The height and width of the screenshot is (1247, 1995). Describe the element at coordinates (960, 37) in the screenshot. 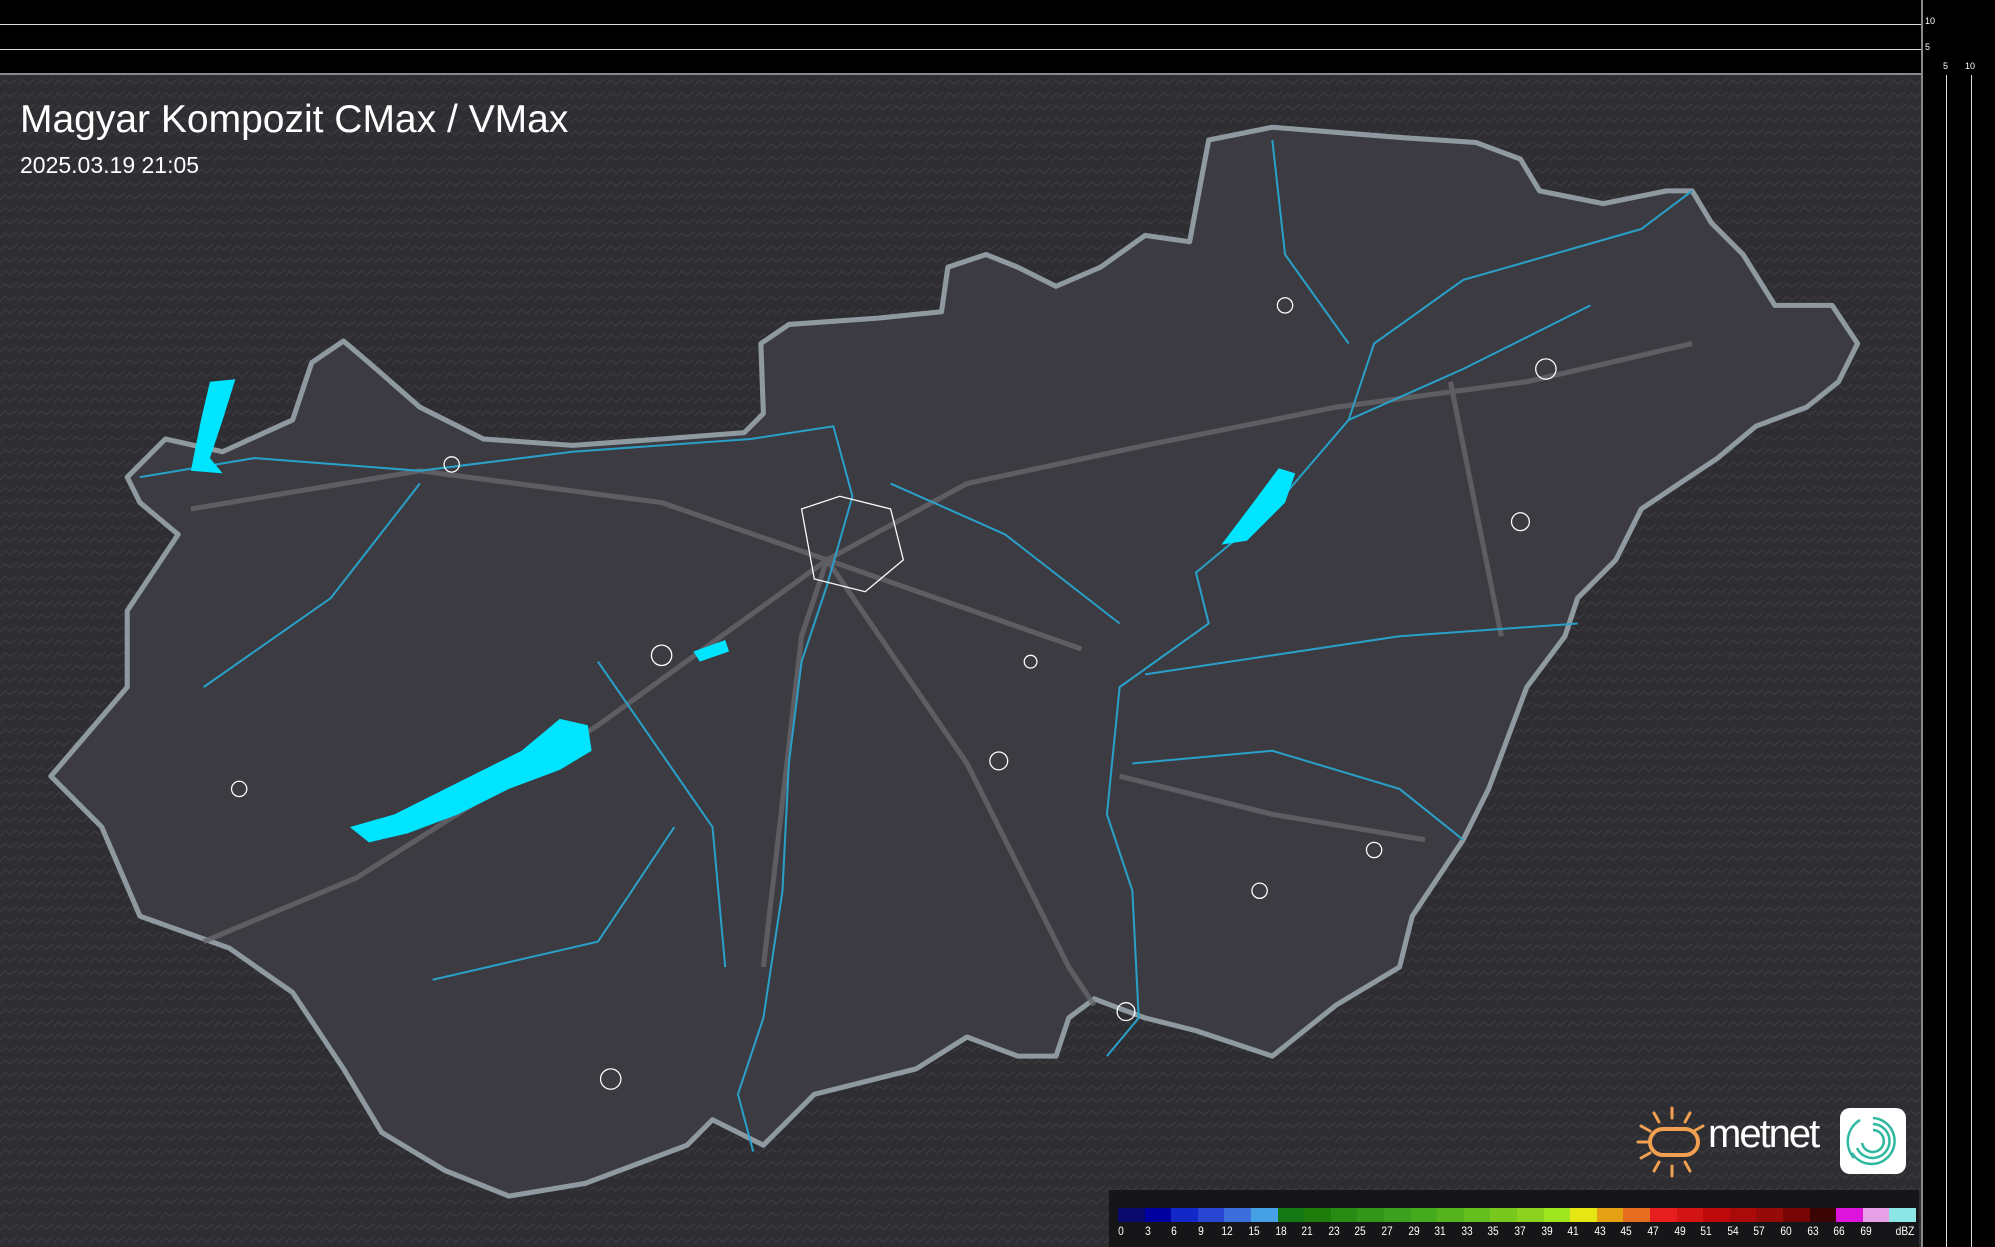

I see `top-scale-bar` at that location.